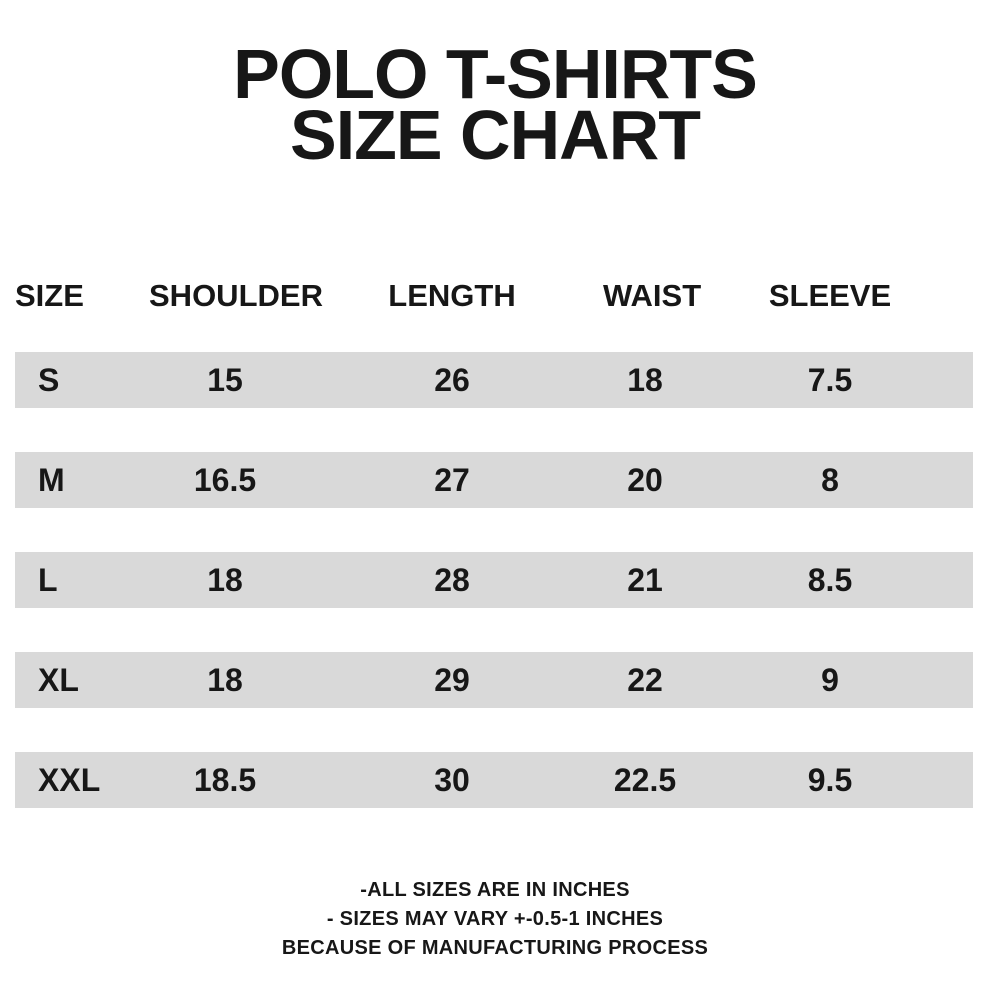 The width and height of the screenshot is (990, 990). What do you see at coordinates (494, 780) in the screenshot?
I see `table-row-xxl: XXL 18.5 30 22.5 9.5` at bounding box center [494, 780].